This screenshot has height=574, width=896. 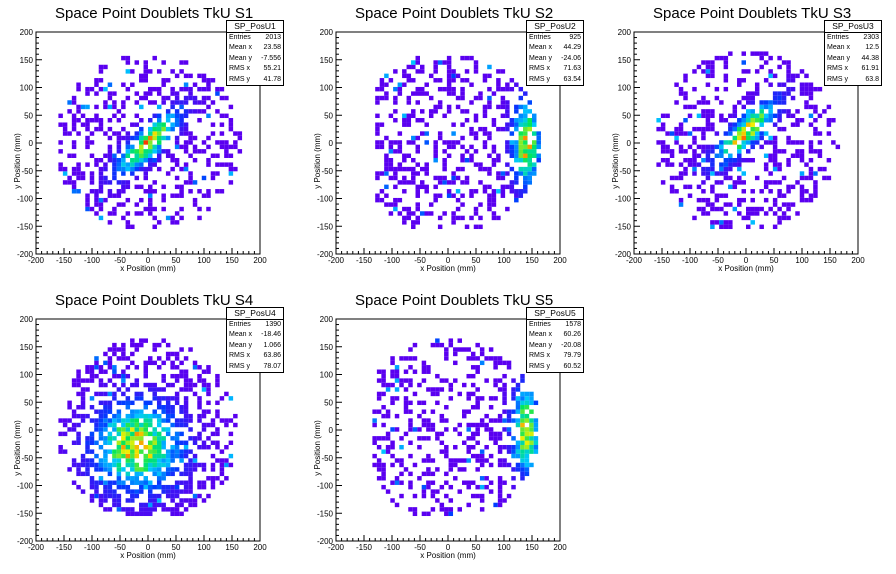 What do you see at coordinates (364, 547) in the screenshot?
I see `x-tick-label: -150` at bounding box center [364, 547].